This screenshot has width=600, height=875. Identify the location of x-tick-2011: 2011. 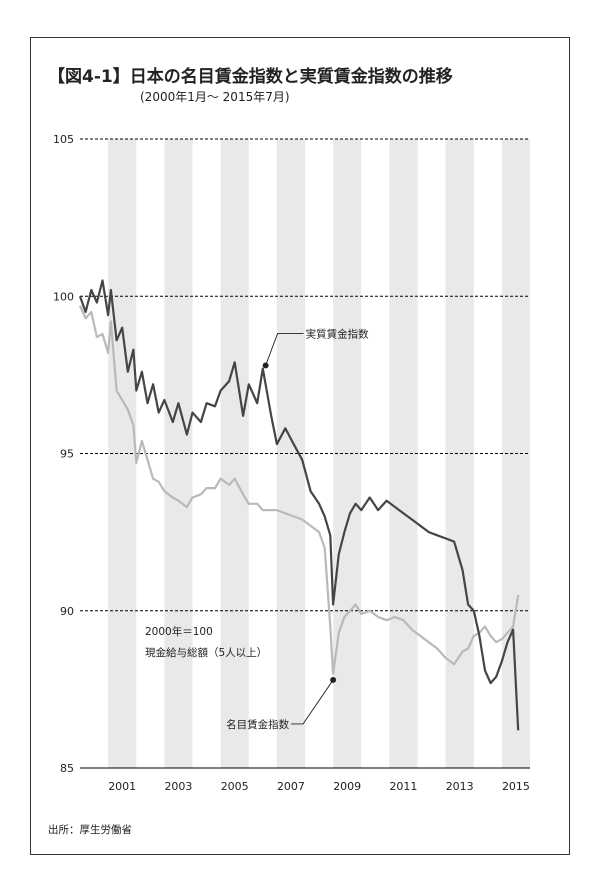
(403, 786).